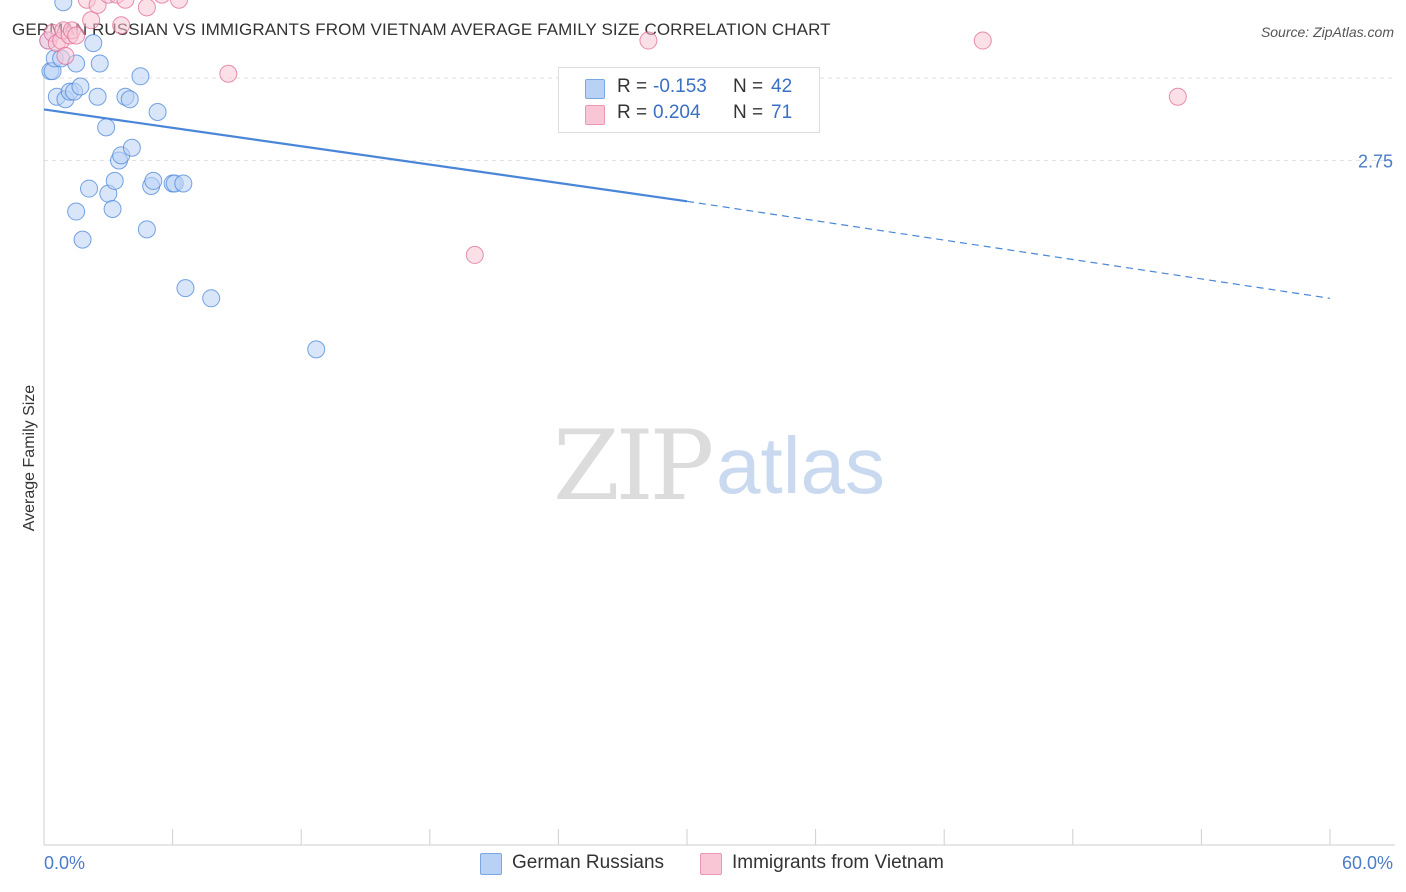 This screenshot has width=1406, height=892. What do you see at coordinates (1367, 863) in the screenshot?
I see `x-tick-label: 60.0%` at bounding box center [1367, 863].